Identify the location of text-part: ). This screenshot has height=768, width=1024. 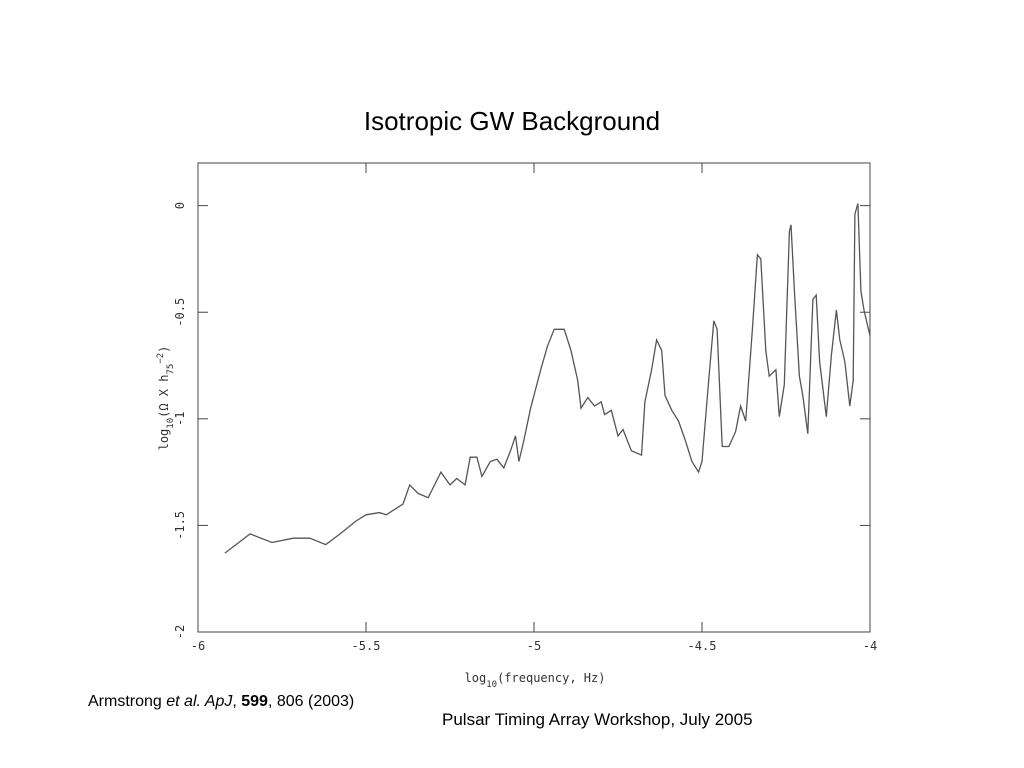
(164, 349).